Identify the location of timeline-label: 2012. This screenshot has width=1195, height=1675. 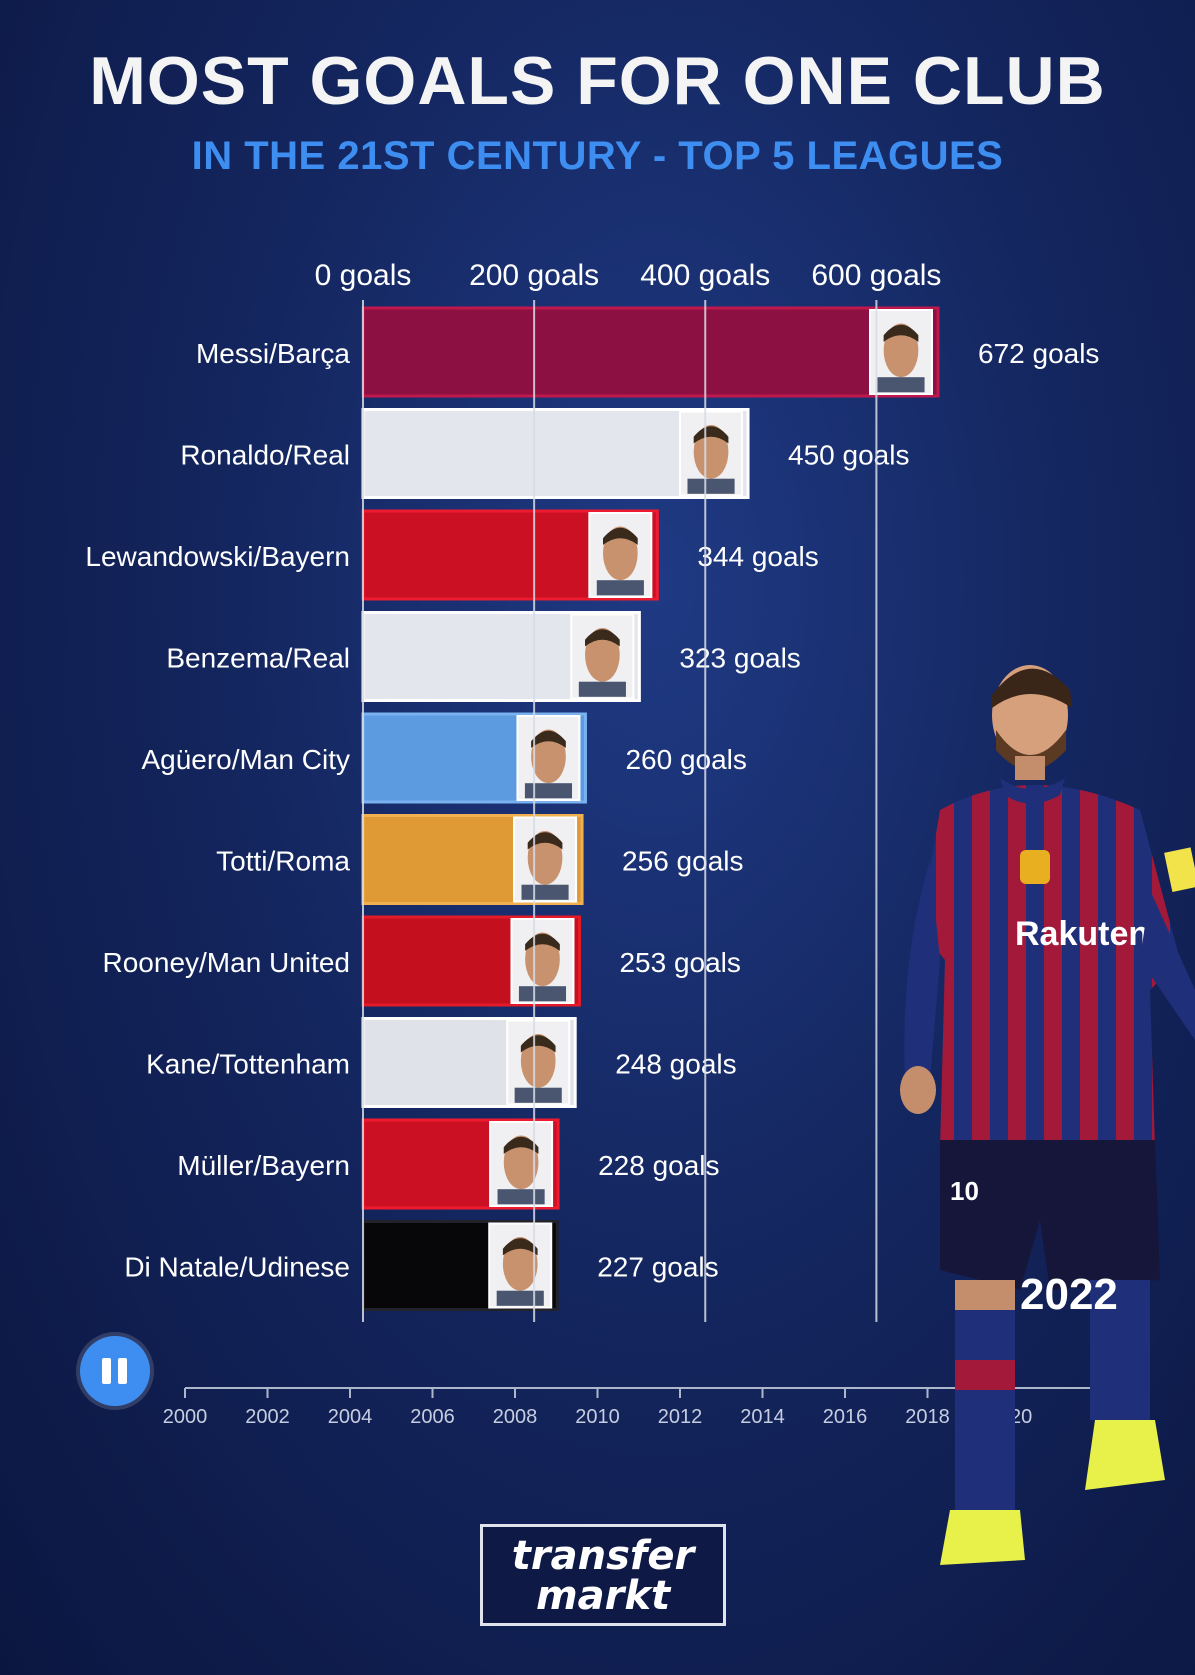
(680, 1417).